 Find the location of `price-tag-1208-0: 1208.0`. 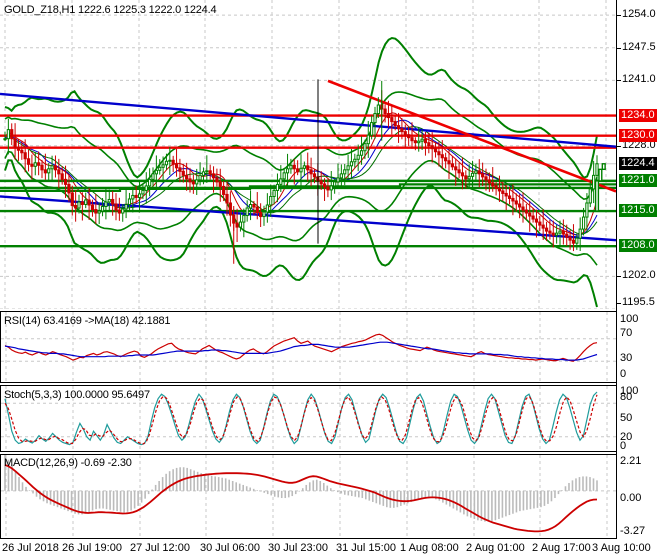

price-tag-1208-0: 1208.0 is located at coordinates (638, 246).